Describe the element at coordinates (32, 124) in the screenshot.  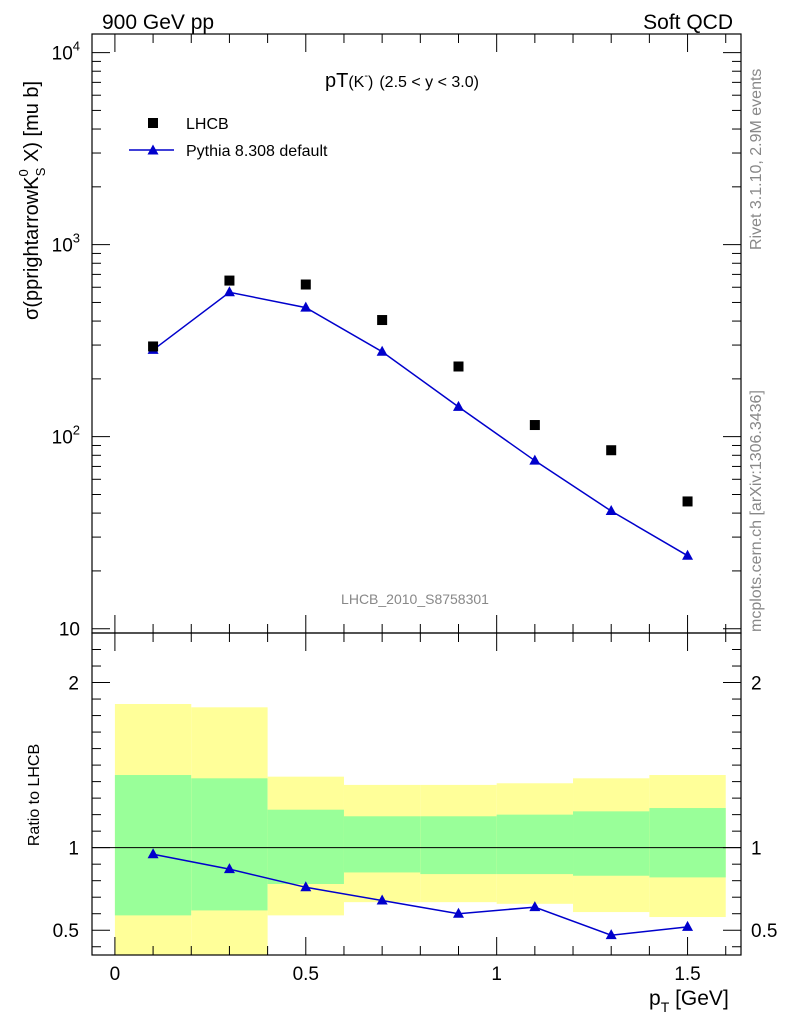
I see `y-label-tail: X) [mu b]` at that location.